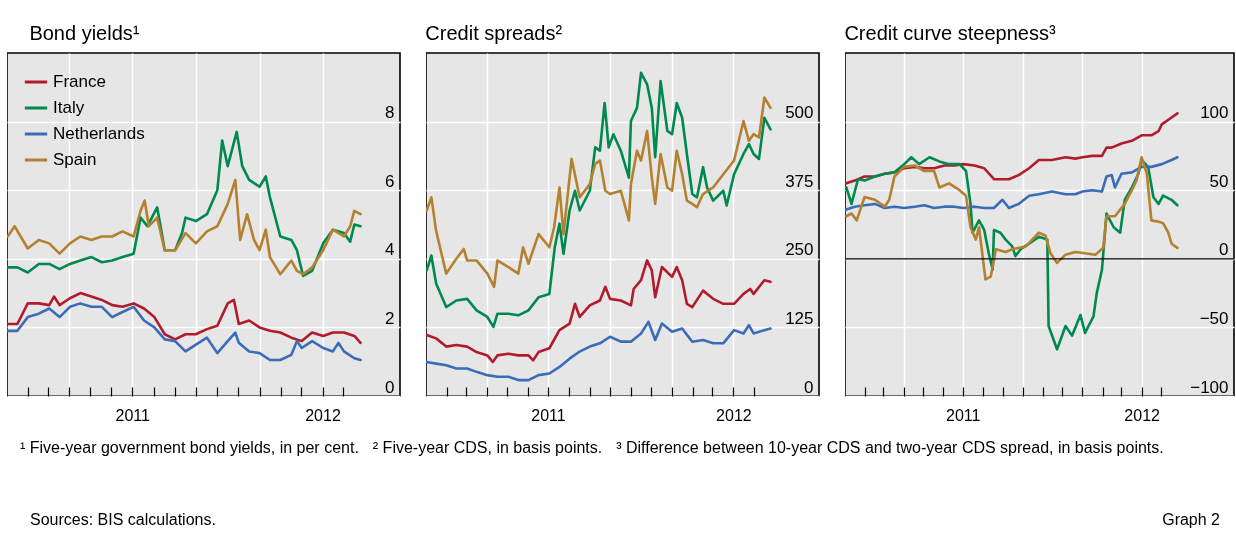 The image size is (1236, 539). What do you see at coordinates (1191, 520) in the screenshot?
I see `caption: Graph 2` at bounding box center [1191, 520].